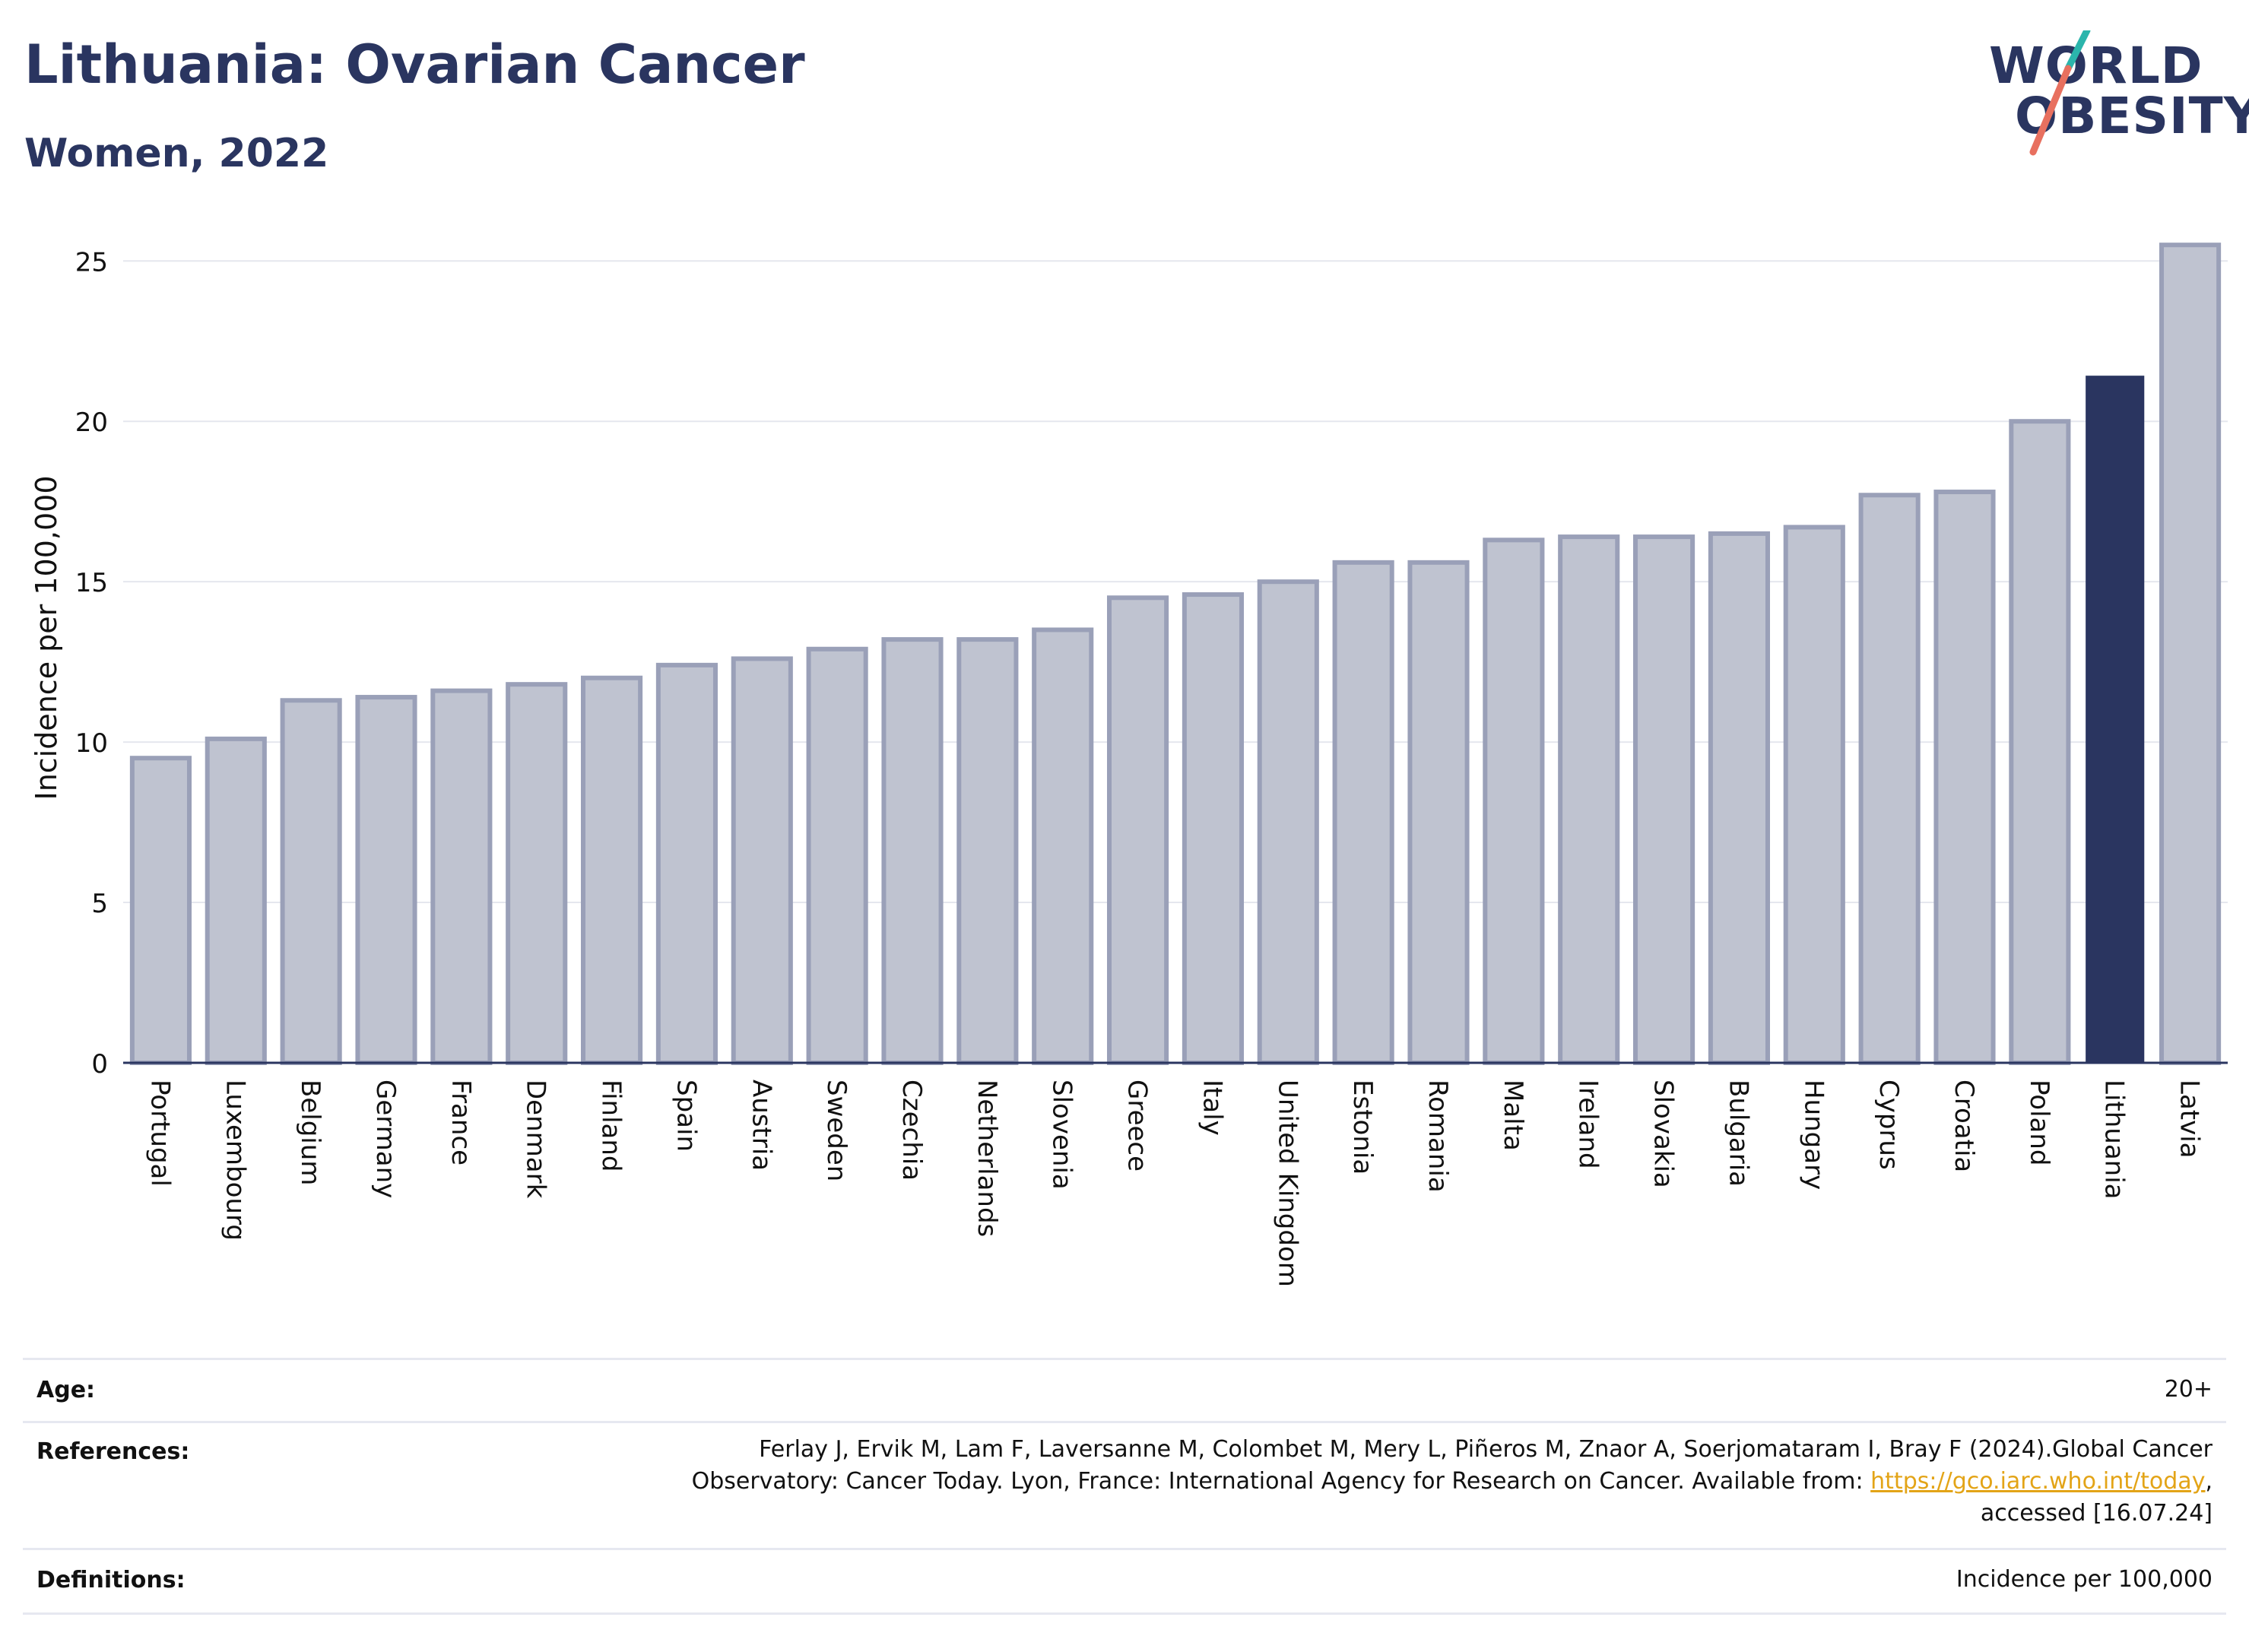 This screenshot has width=2249, height=1652. Describe the element at coordinates (1964, 777) in the screenshot. I see `bar-croatia` at that location.